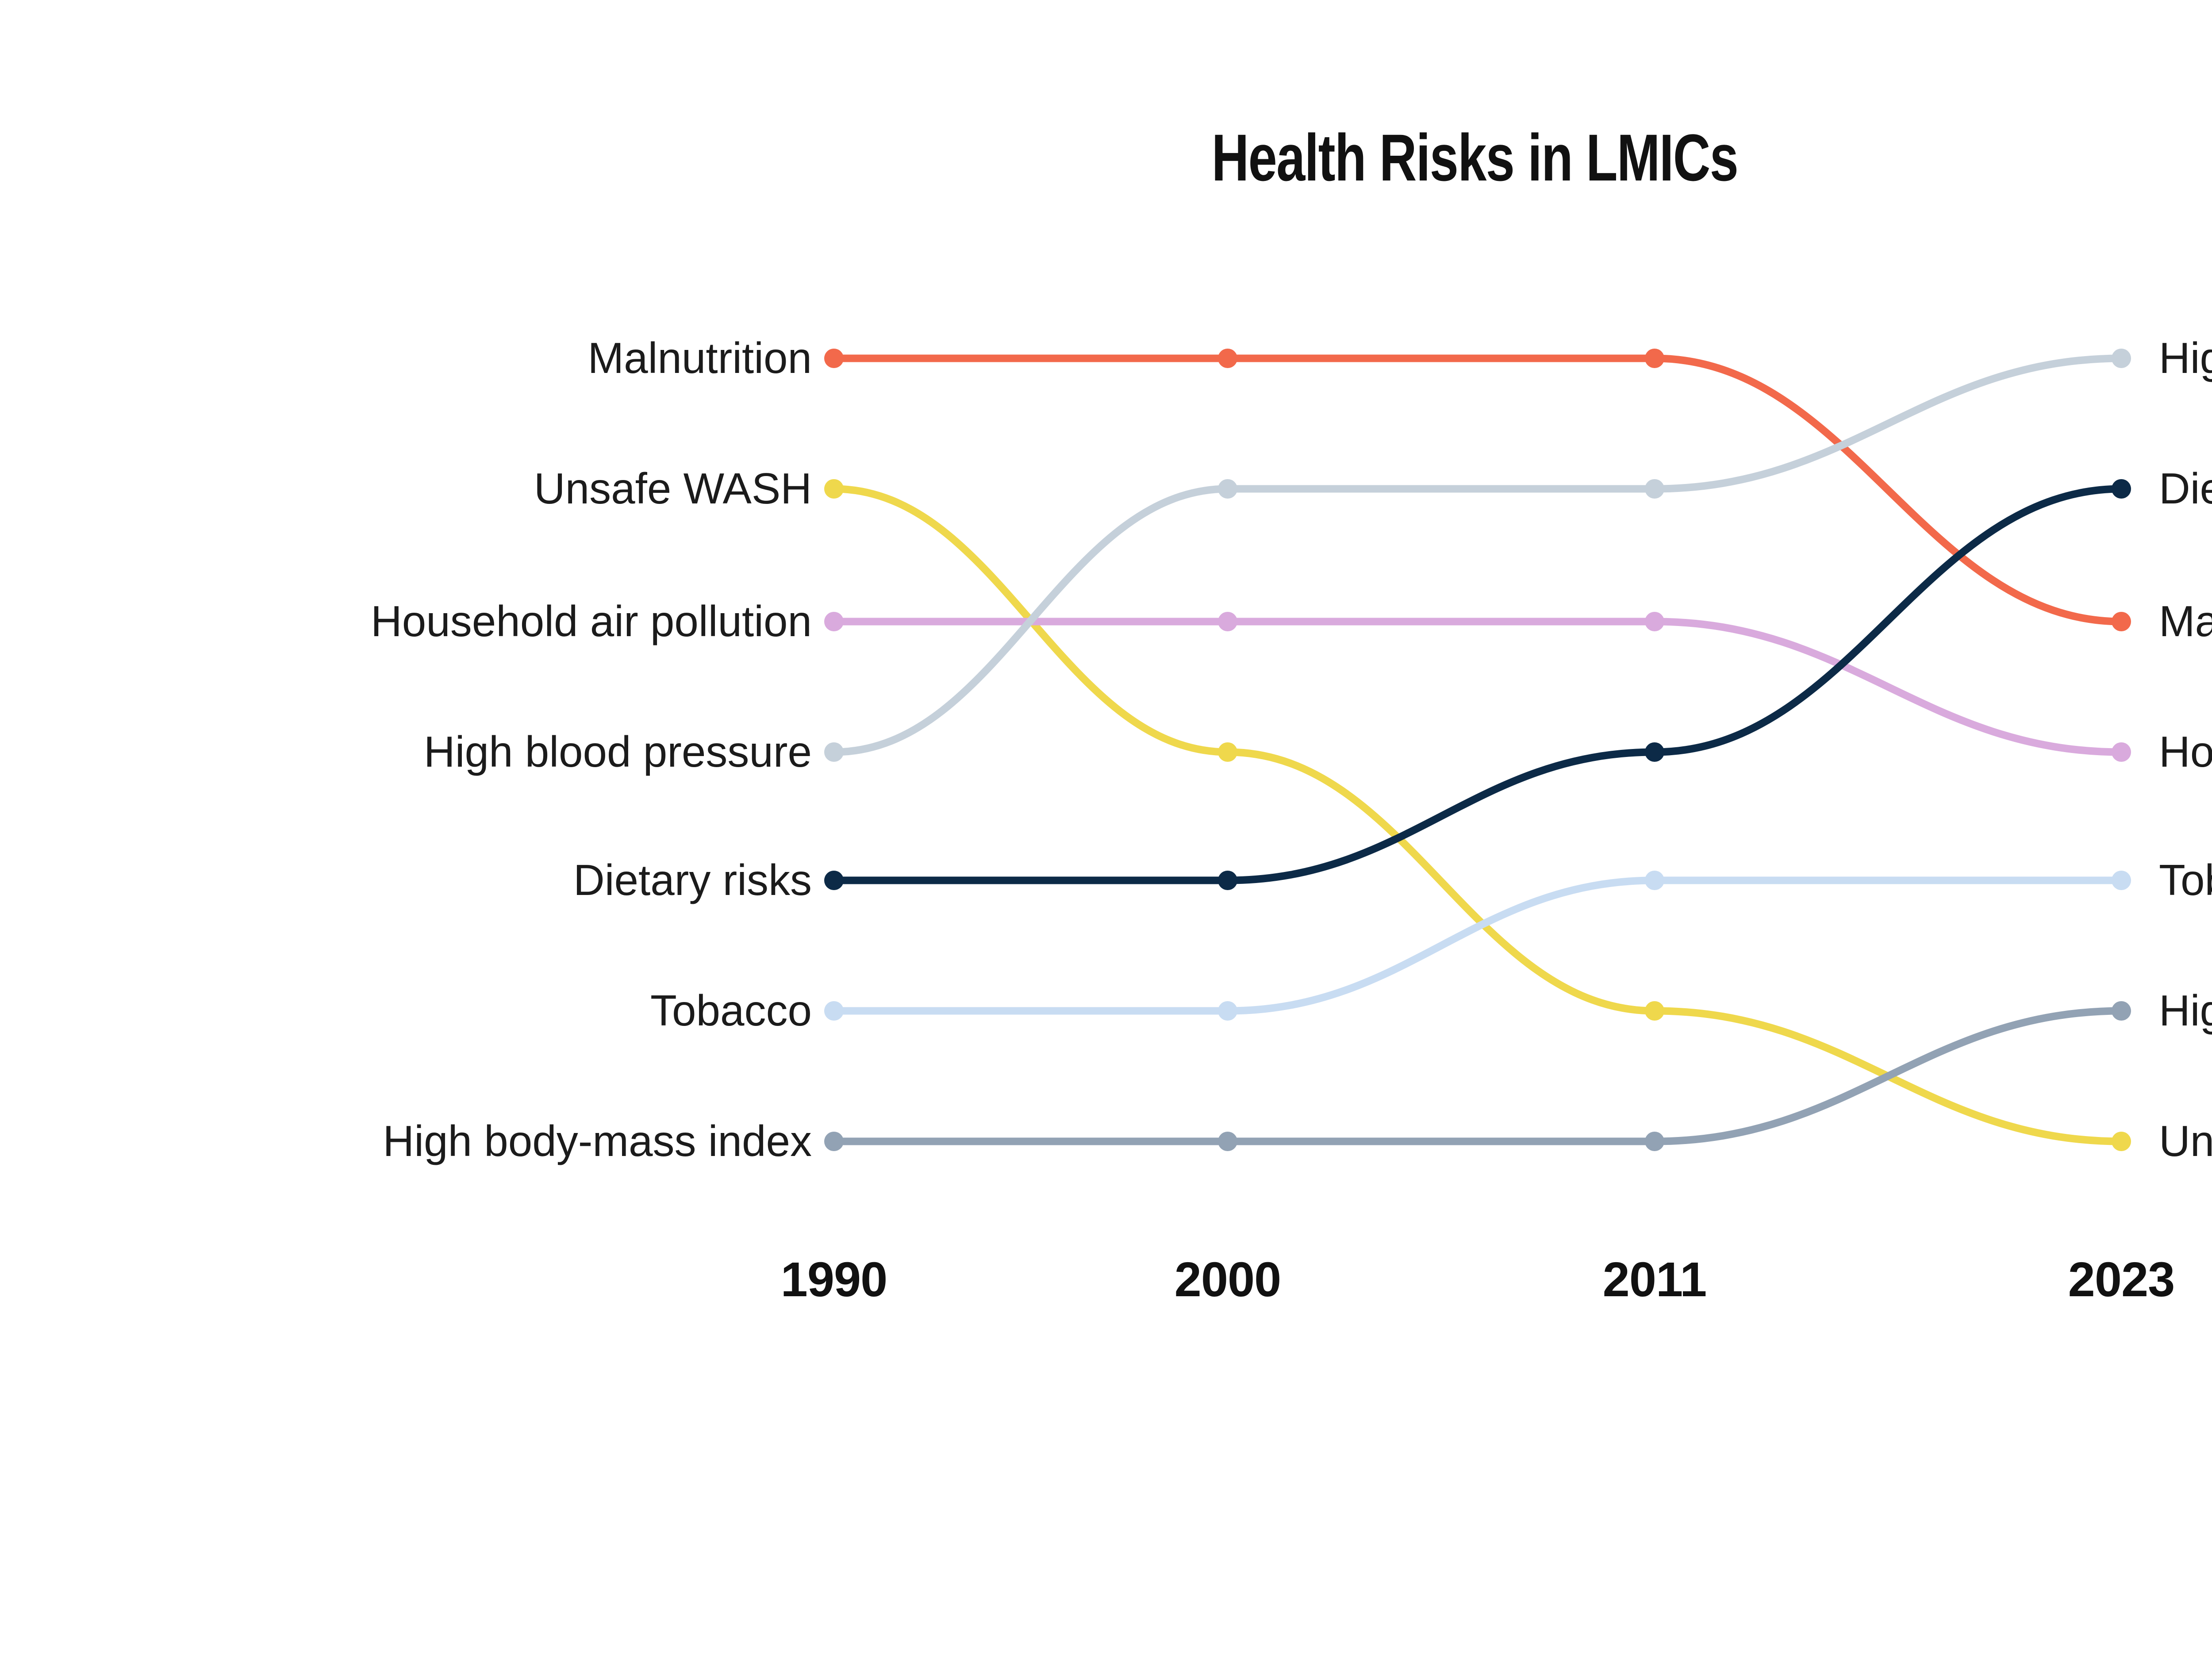 The image size is (2212, 1659). I want to click on right-series-label: Unsafe WASH, so click(2186, 1141).